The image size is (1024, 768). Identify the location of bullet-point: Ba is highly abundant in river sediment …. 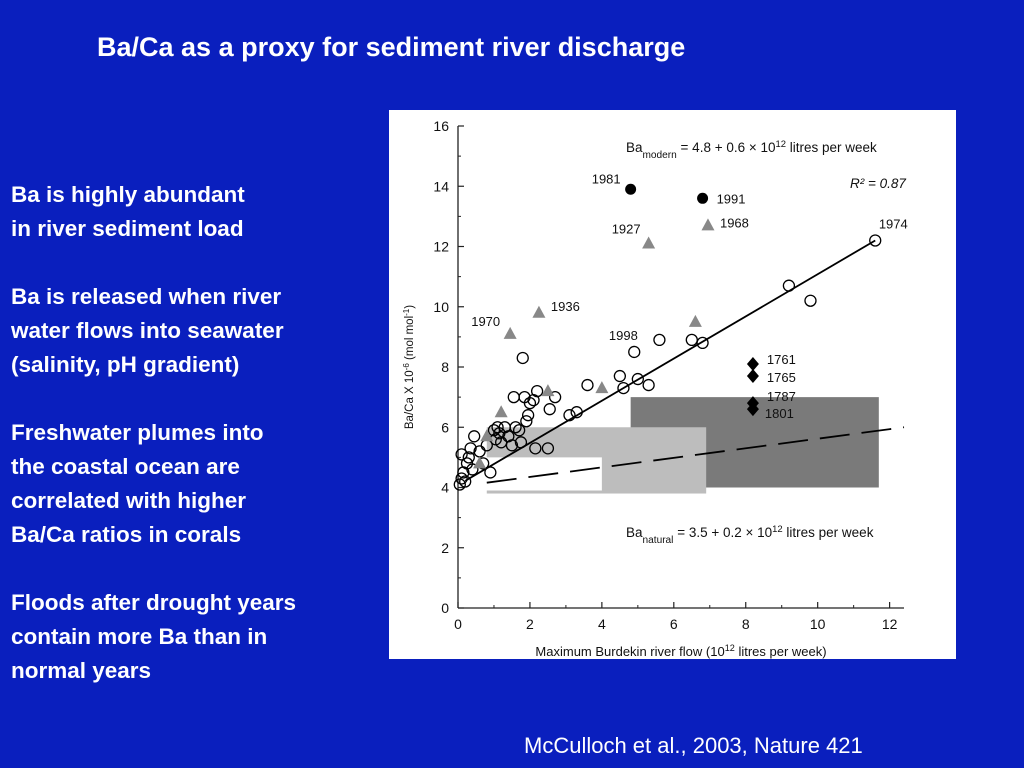
(196, 212).